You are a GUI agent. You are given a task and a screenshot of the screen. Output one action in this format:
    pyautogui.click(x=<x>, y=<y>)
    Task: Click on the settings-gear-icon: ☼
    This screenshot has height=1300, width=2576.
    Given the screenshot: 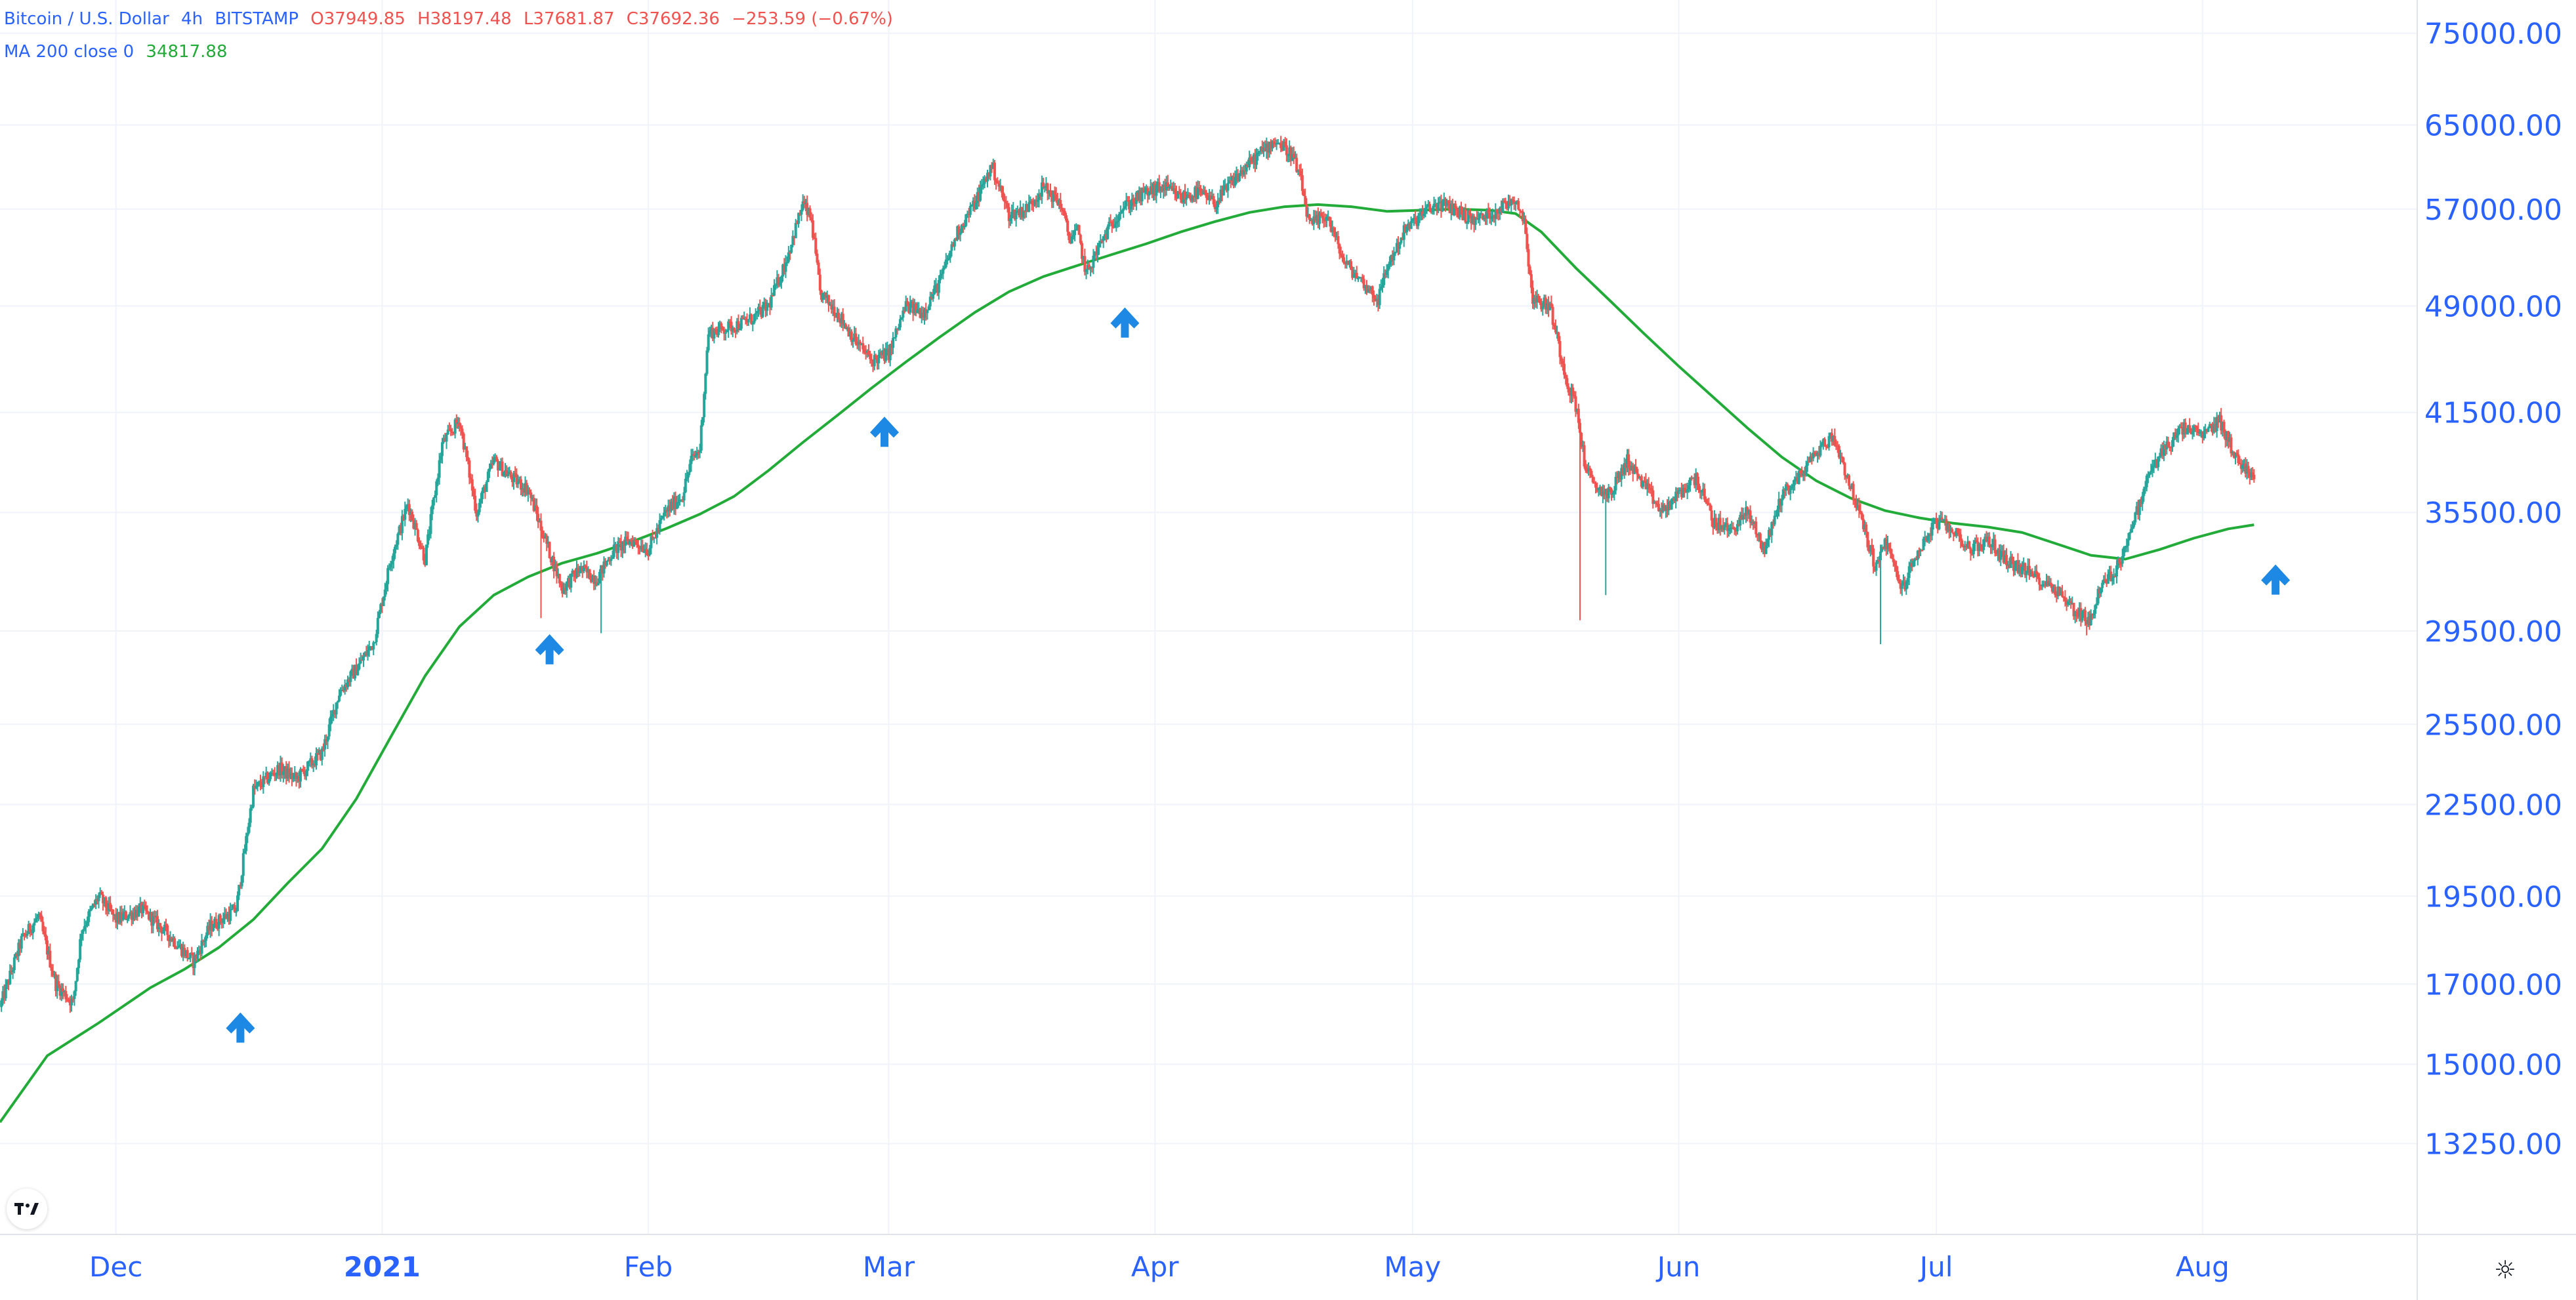 What is the action you would take?
    pyautogui.click(x=2505, y=1270)
    